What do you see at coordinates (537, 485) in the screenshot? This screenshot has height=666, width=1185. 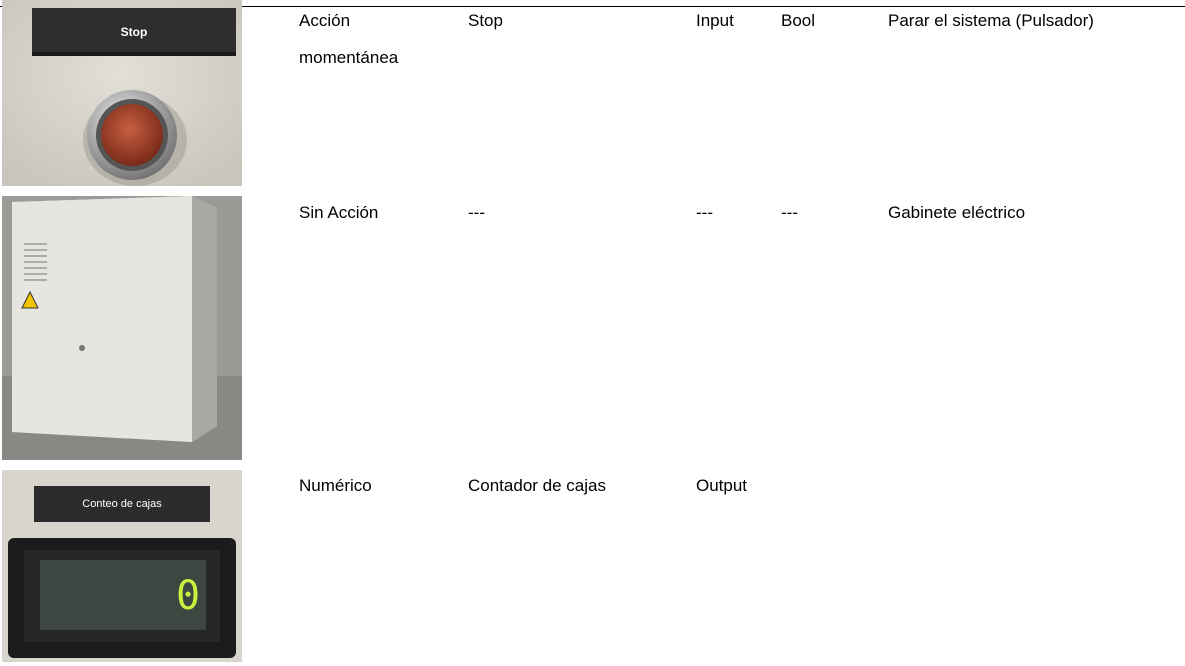 I see `name-cell: Contador de cajas` at bounding box center [537, 485].